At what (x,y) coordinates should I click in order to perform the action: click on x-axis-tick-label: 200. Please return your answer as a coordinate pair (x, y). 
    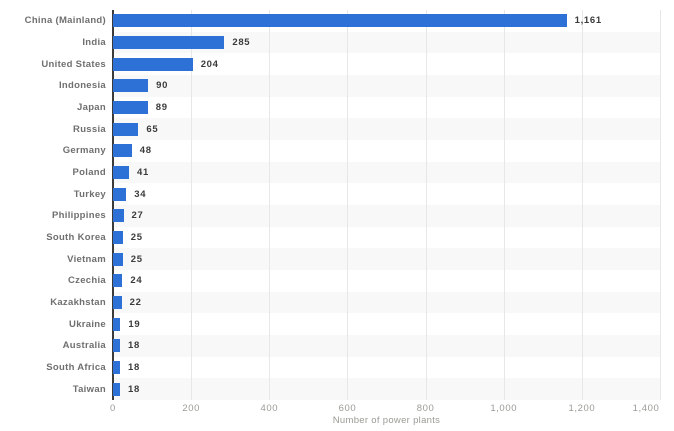
    Looking at the image, I should click on (191, 408).